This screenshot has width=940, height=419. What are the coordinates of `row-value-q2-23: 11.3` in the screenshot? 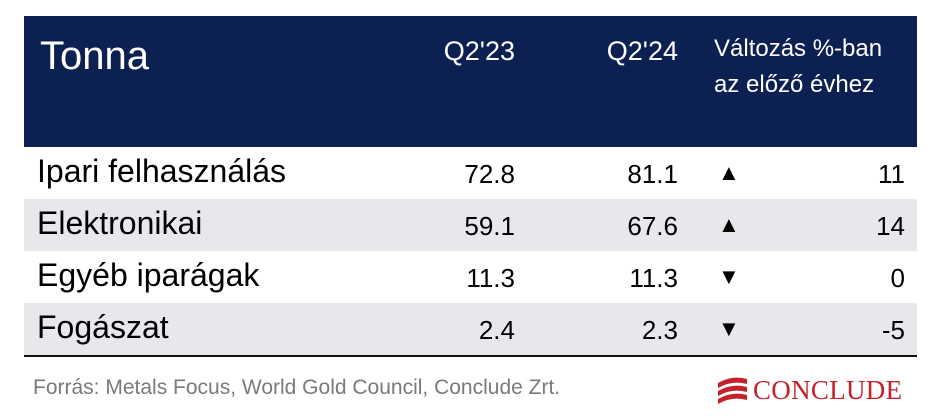 It's located at (490, 278).